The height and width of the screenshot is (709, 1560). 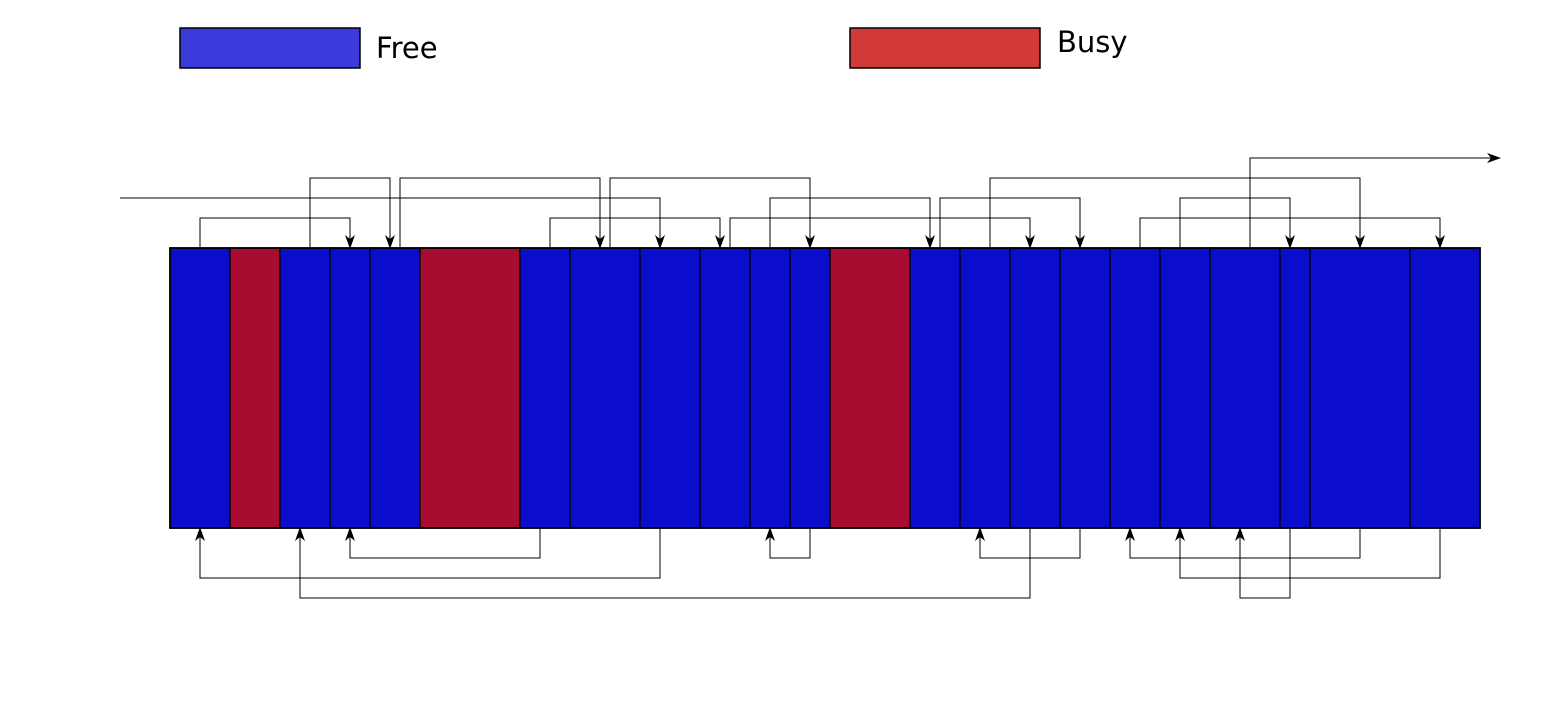 What do you see at coordinates (270, 48) in the screenshot?
I see `legend-free-swatch` at bounding box center [270, 48].